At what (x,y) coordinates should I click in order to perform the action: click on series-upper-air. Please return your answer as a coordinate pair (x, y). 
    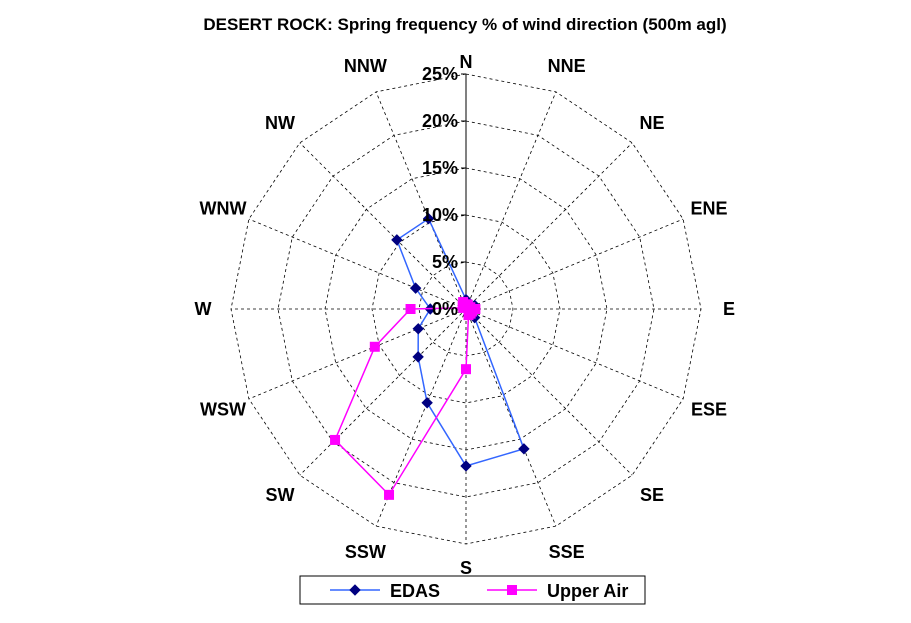
    Looking at the image, I should click on (405, 398).